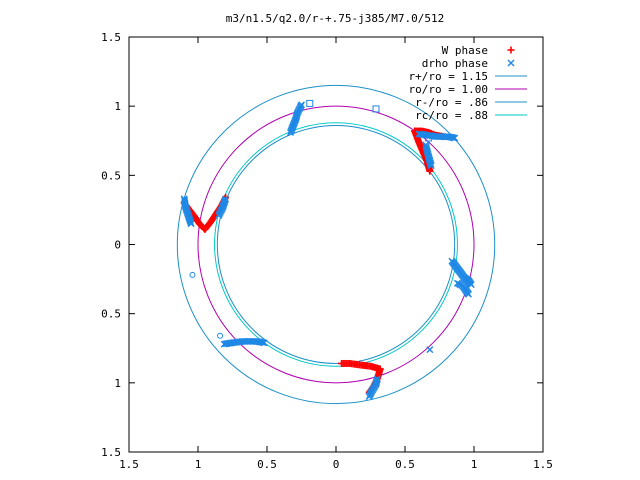 Image resolution: width=640 pixels, height=480 pixels. What do you see at coordinates (448, 76) in the screenshot?
I see `legend-label: r+/ro = 1.15` at bounding box center [448, 76].